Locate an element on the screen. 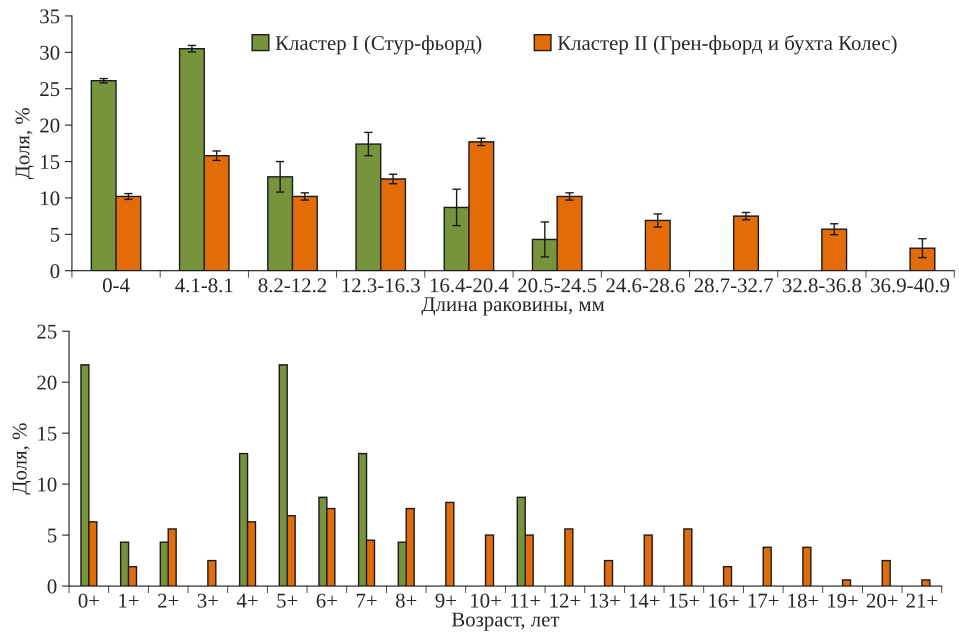 The width and height of the screenshot is (959, 637). y-tick-label: 30 is located at coordinates (50, 53).